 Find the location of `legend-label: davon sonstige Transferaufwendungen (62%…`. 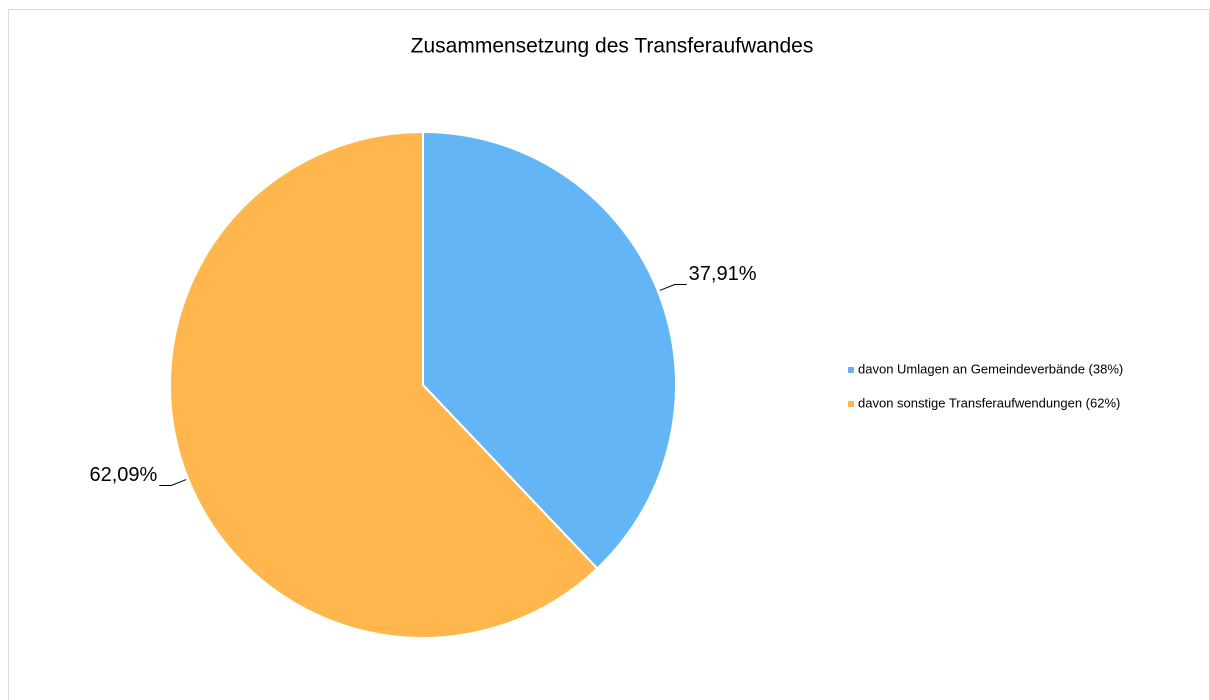

legend-label: davon sonstige Transferaufwendungen (62%… is located at coordinates (989, 402).